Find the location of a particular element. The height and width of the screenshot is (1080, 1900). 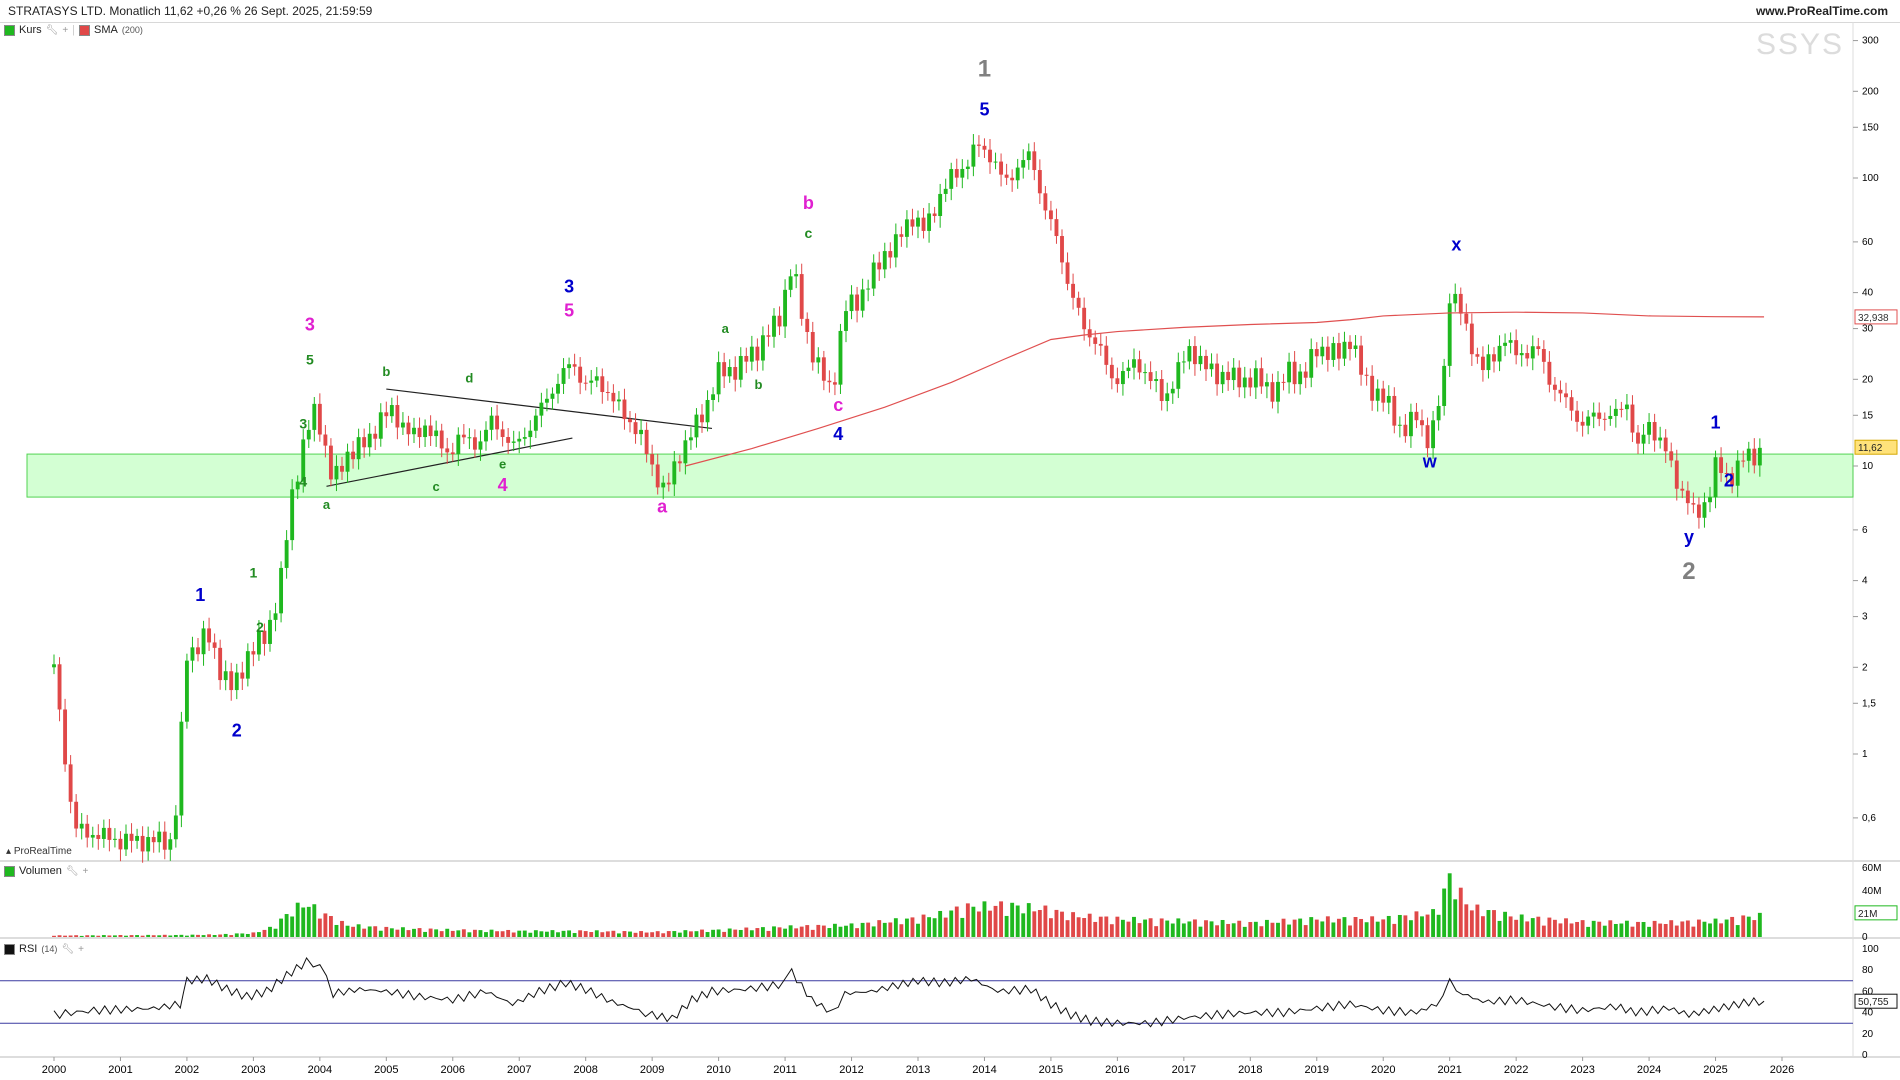

price-color-swatch is located at coordinates (9, 30).